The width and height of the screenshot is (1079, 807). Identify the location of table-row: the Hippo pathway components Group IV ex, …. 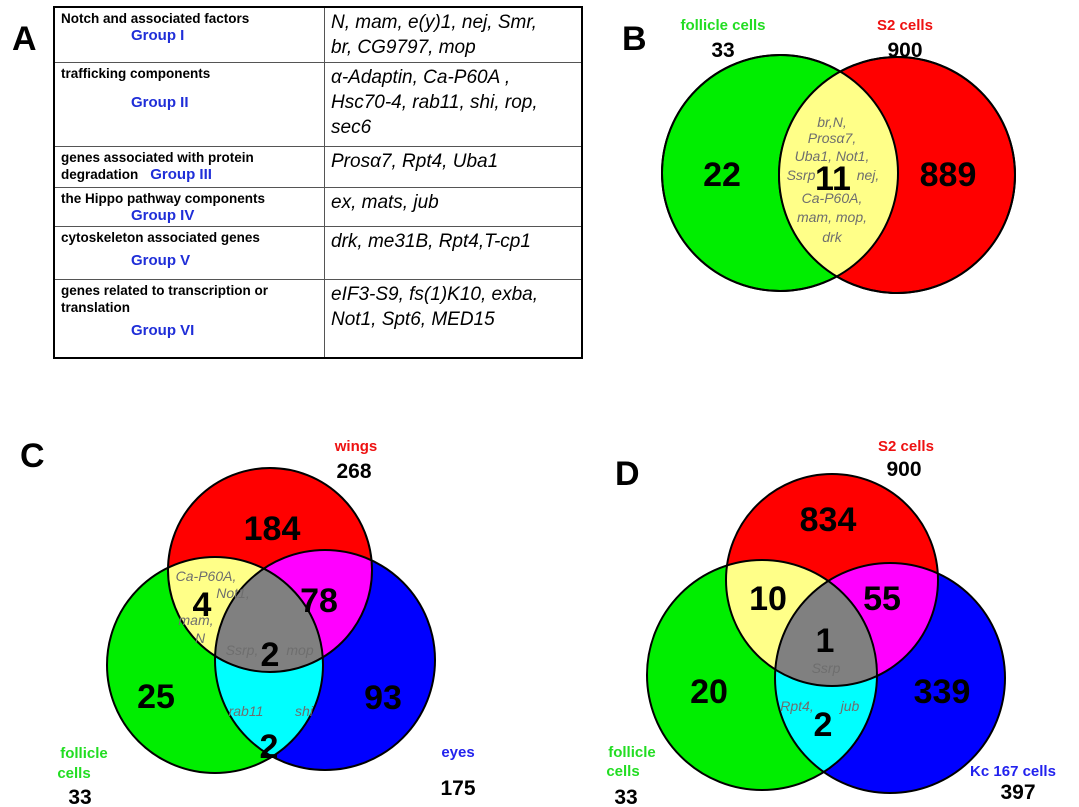
(318, 207).